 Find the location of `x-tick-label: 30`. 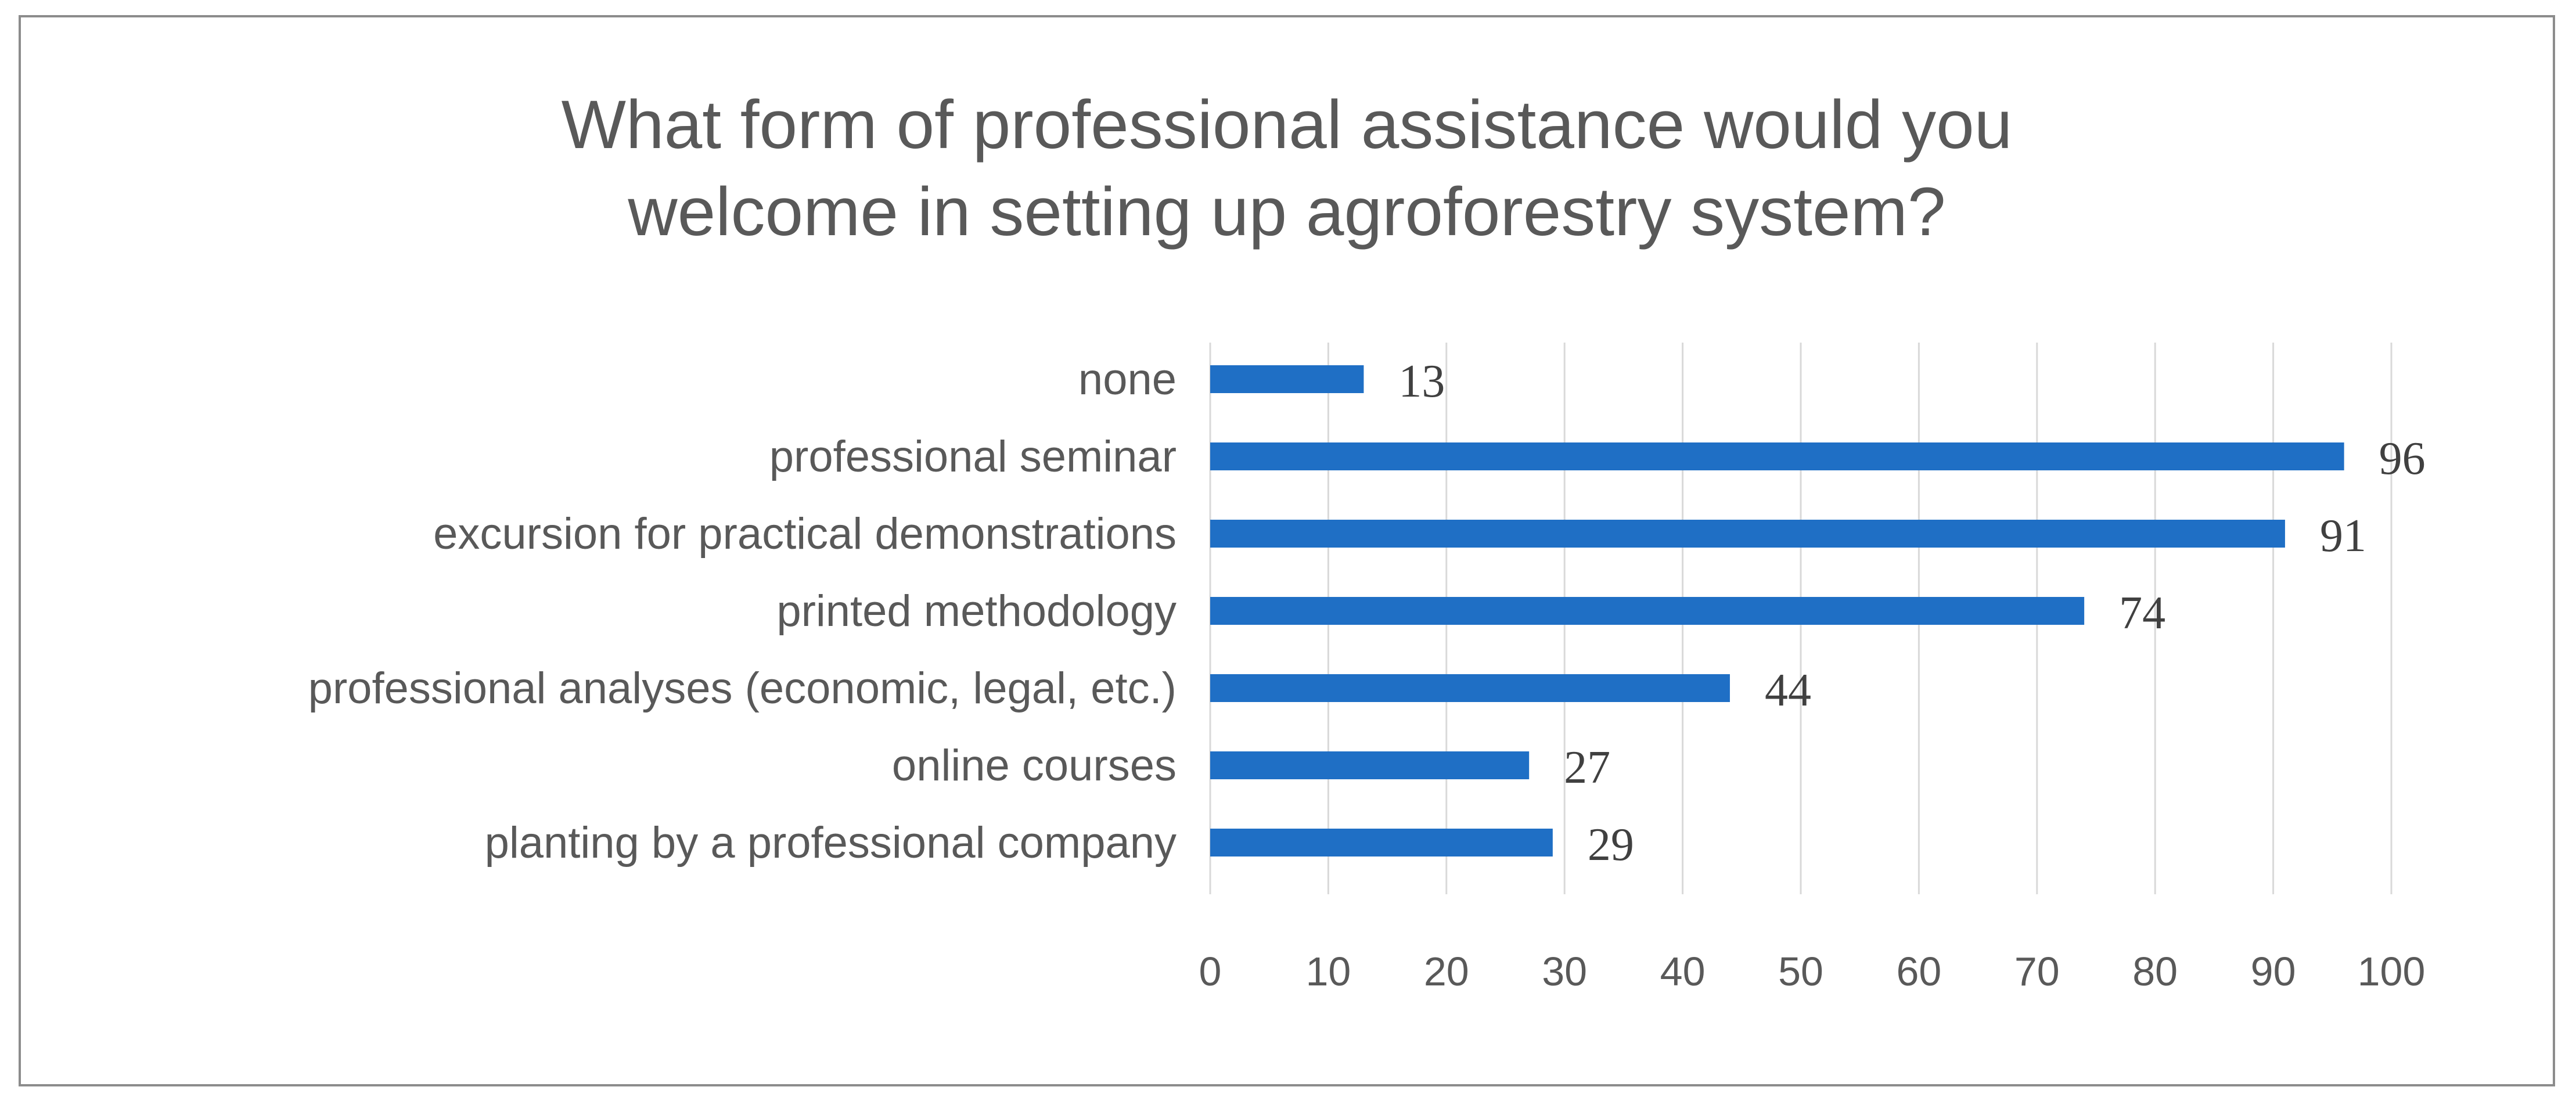

x-tick-label: 30 is located at coordinates (1564, 971).